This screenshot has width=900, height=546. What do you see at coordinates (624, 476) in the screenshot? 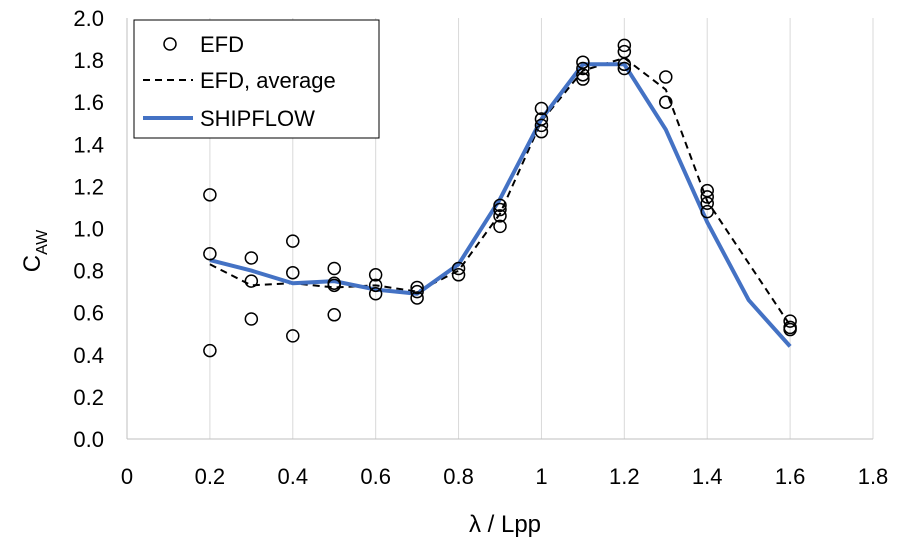
I see `x-tick-label: 1.2` at bounding box center [624, 476].